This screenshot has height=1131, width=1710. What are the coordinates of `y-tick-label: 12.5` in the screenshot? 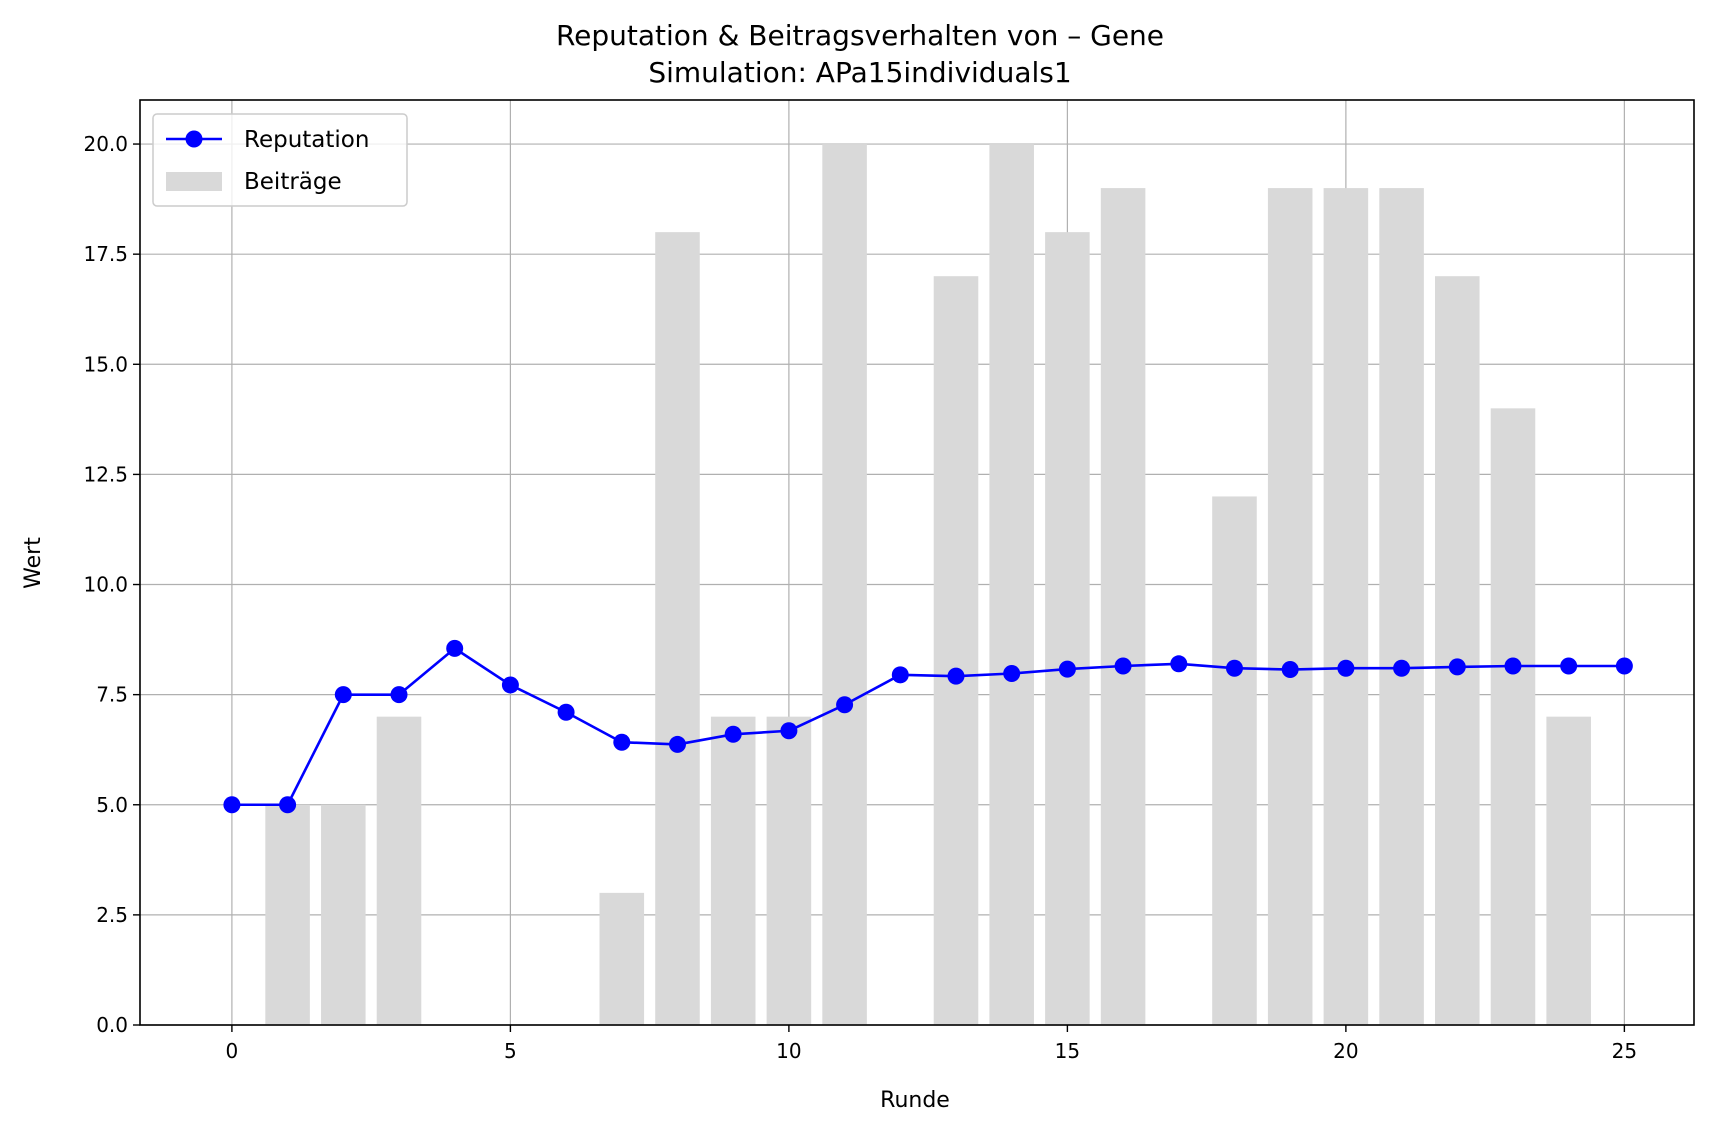 It's located at (105, 474).